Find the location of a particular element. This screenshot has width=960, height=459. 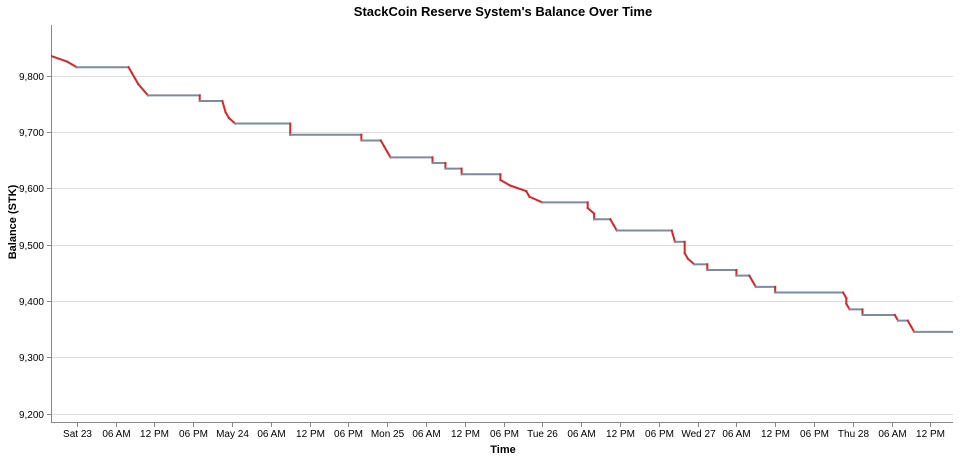

y-tick-label: 9,600 is located at coordinates (31, 189).